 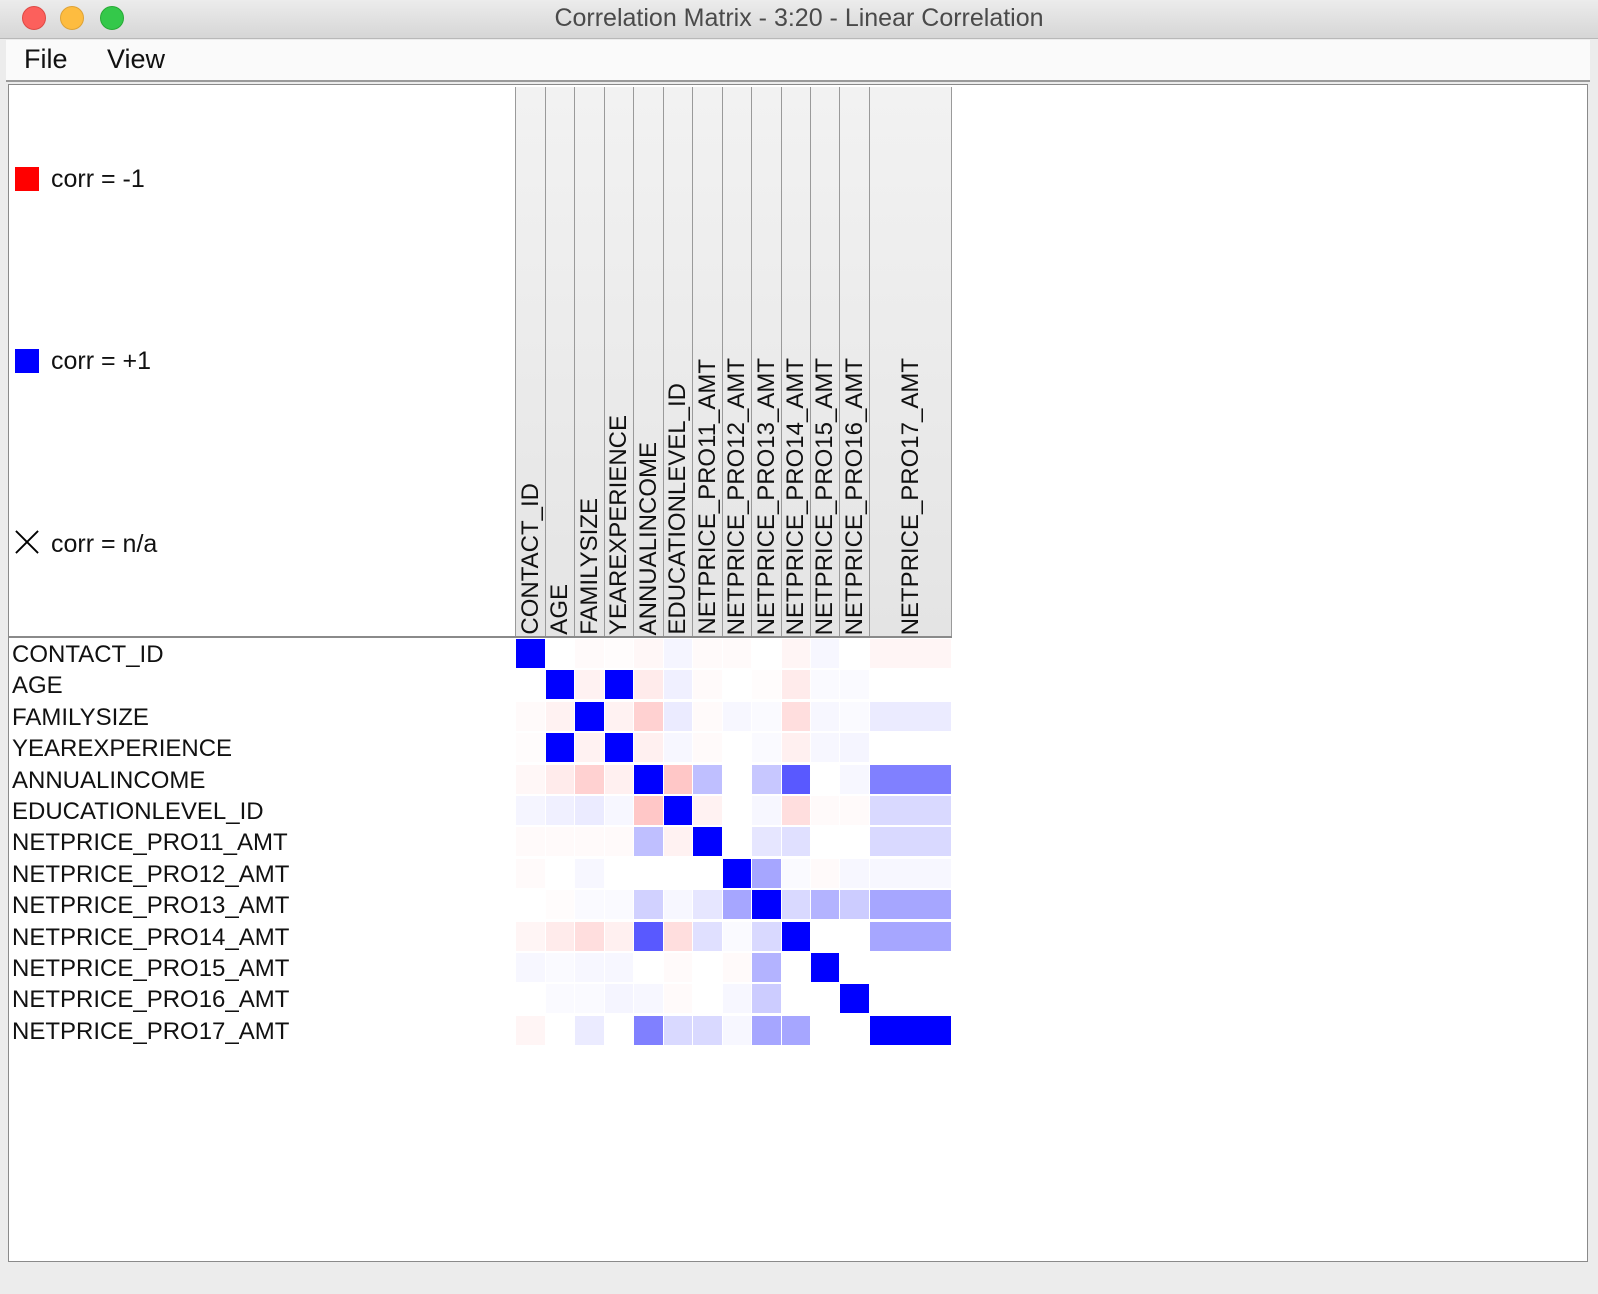 What do you see at coordinates (80, 717) in the screenshot?
I see `row-label: FAMILYSIZE` at bounding box center [80, 717].